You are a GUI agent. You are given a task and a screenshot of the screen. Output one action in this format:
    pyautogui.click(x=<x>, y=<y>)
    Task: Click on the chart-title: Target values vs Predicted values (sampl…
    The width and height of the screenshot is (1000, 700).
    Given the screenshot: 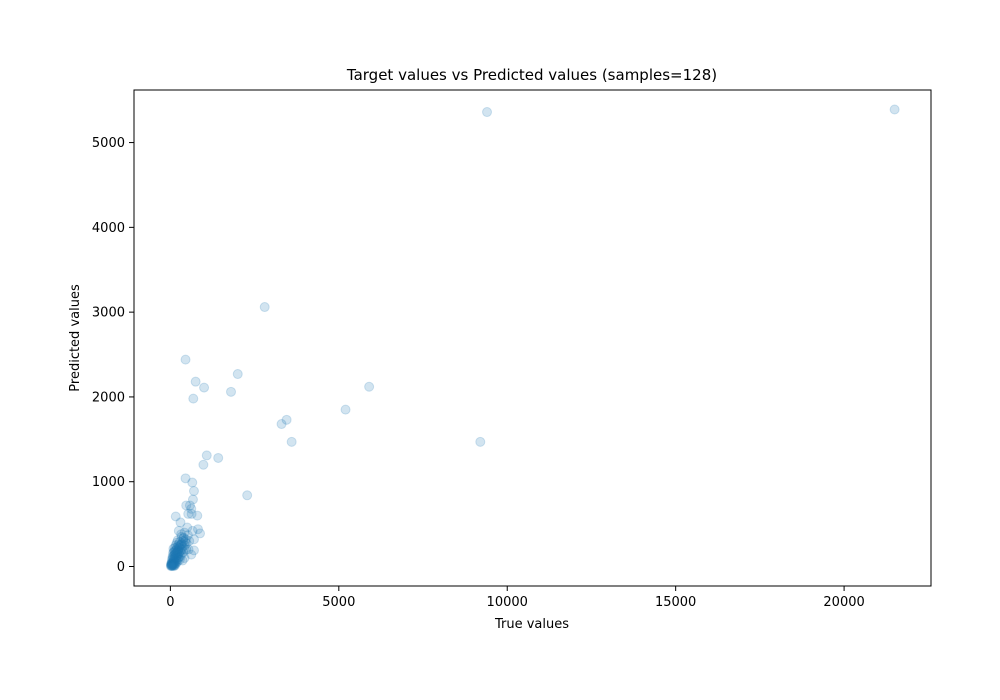 What is the action you would take?
    pyautogui.click(x=531, y=75)
    